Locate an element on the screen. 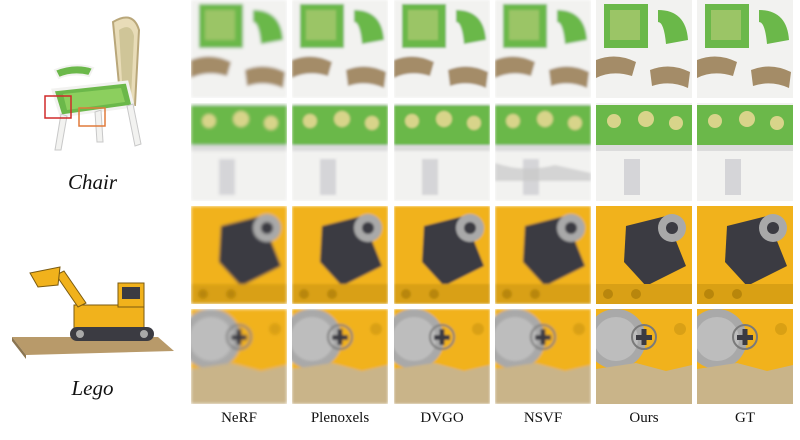 This screenshot has width=800, height=440. method-label-nsvf: NSVF is located at coordinates (543, 418).